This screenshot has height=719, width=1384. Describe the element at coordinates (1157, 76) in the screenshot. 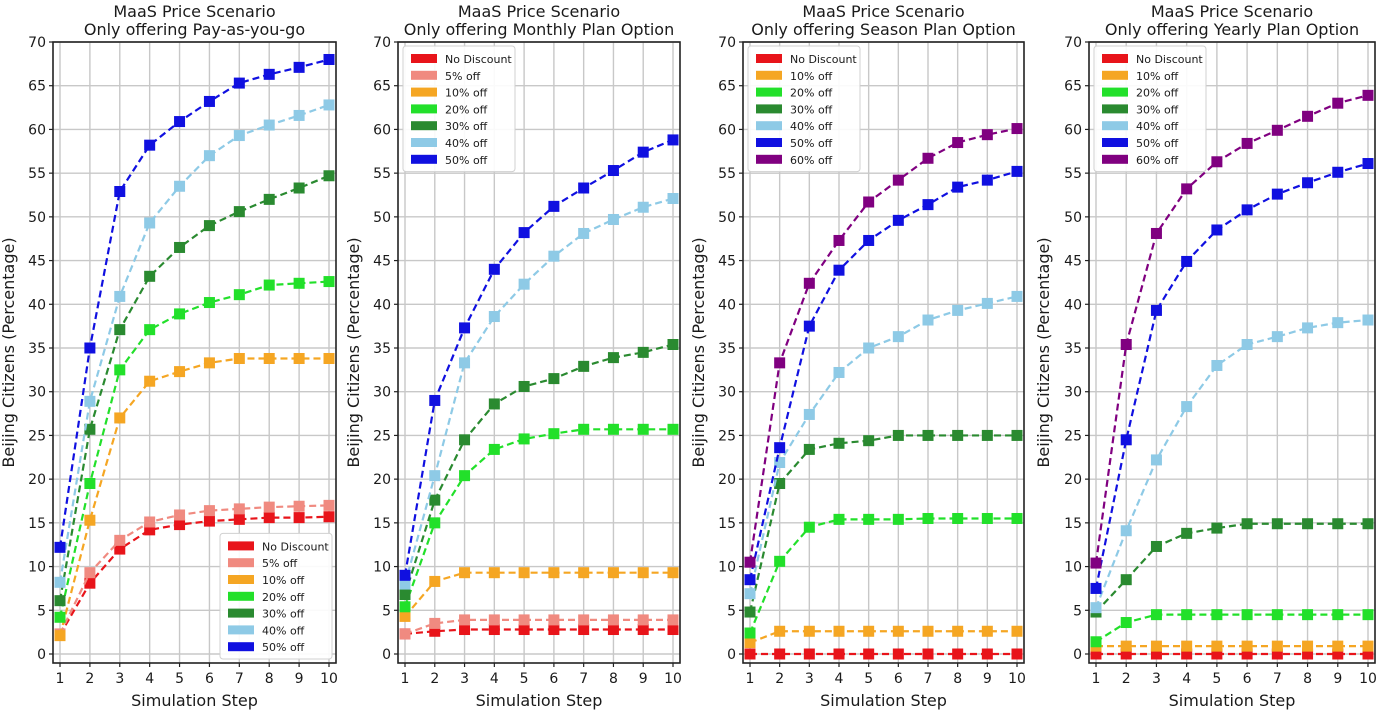

I see `legend-label: 10% off` at that location.